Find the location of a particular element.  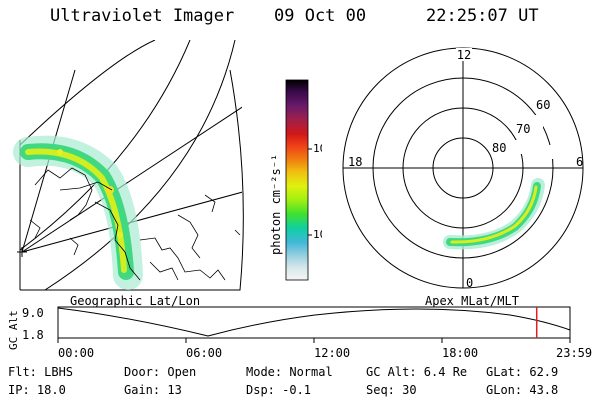

image-time: 22:25:07 UT is located at coordinates (482, 16).